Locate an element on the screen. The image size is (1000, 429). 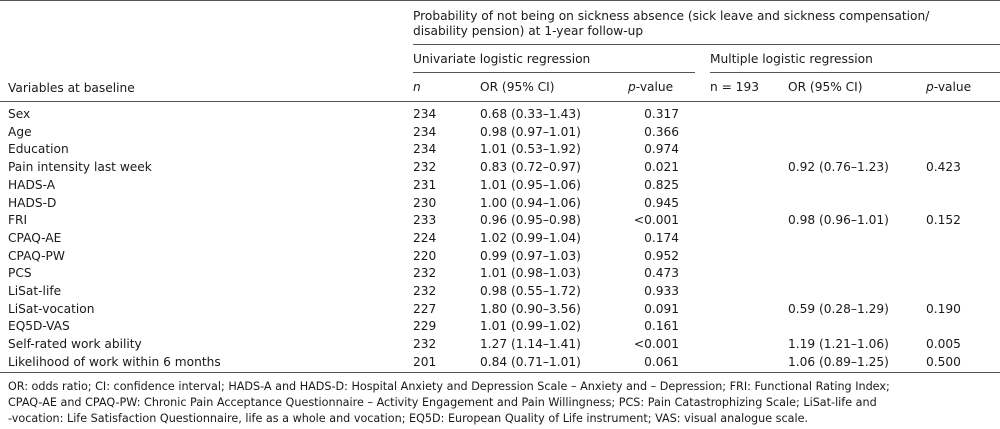
cell-or: 0.99 (0.97–1.03) is located at coordinates (530, 256).